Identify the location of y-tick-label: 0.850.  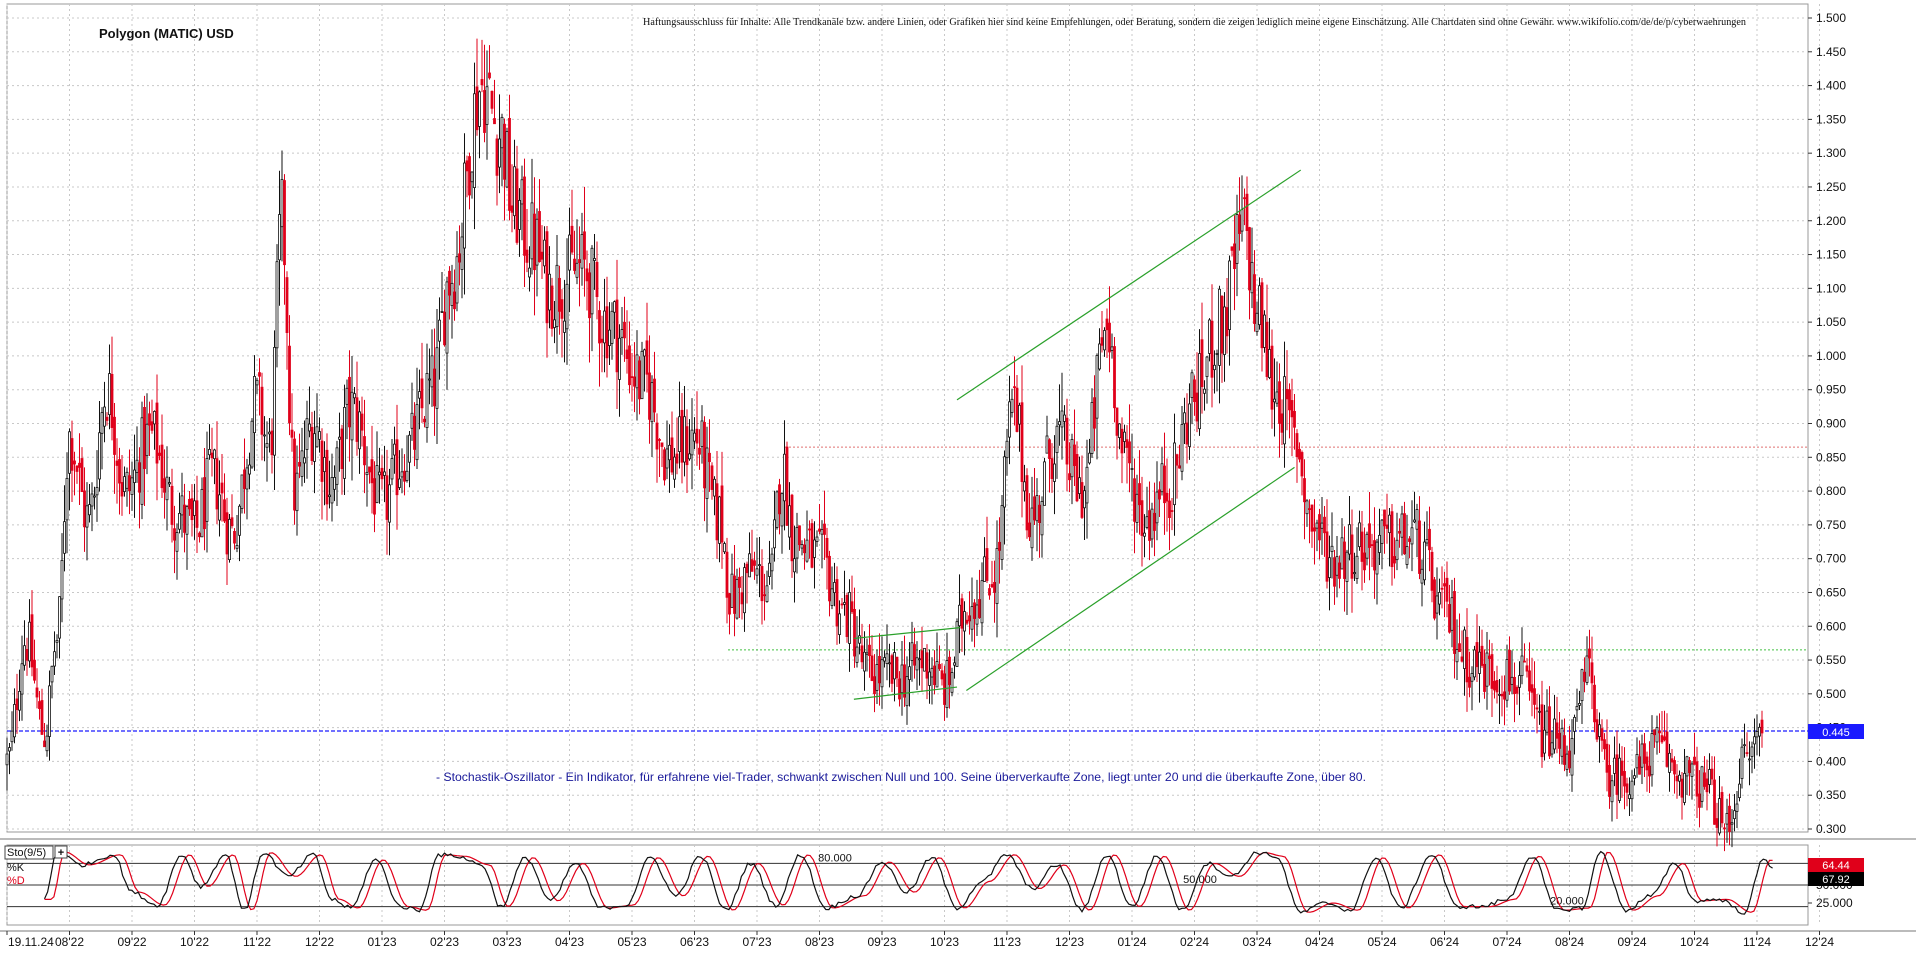
(1831, 457).